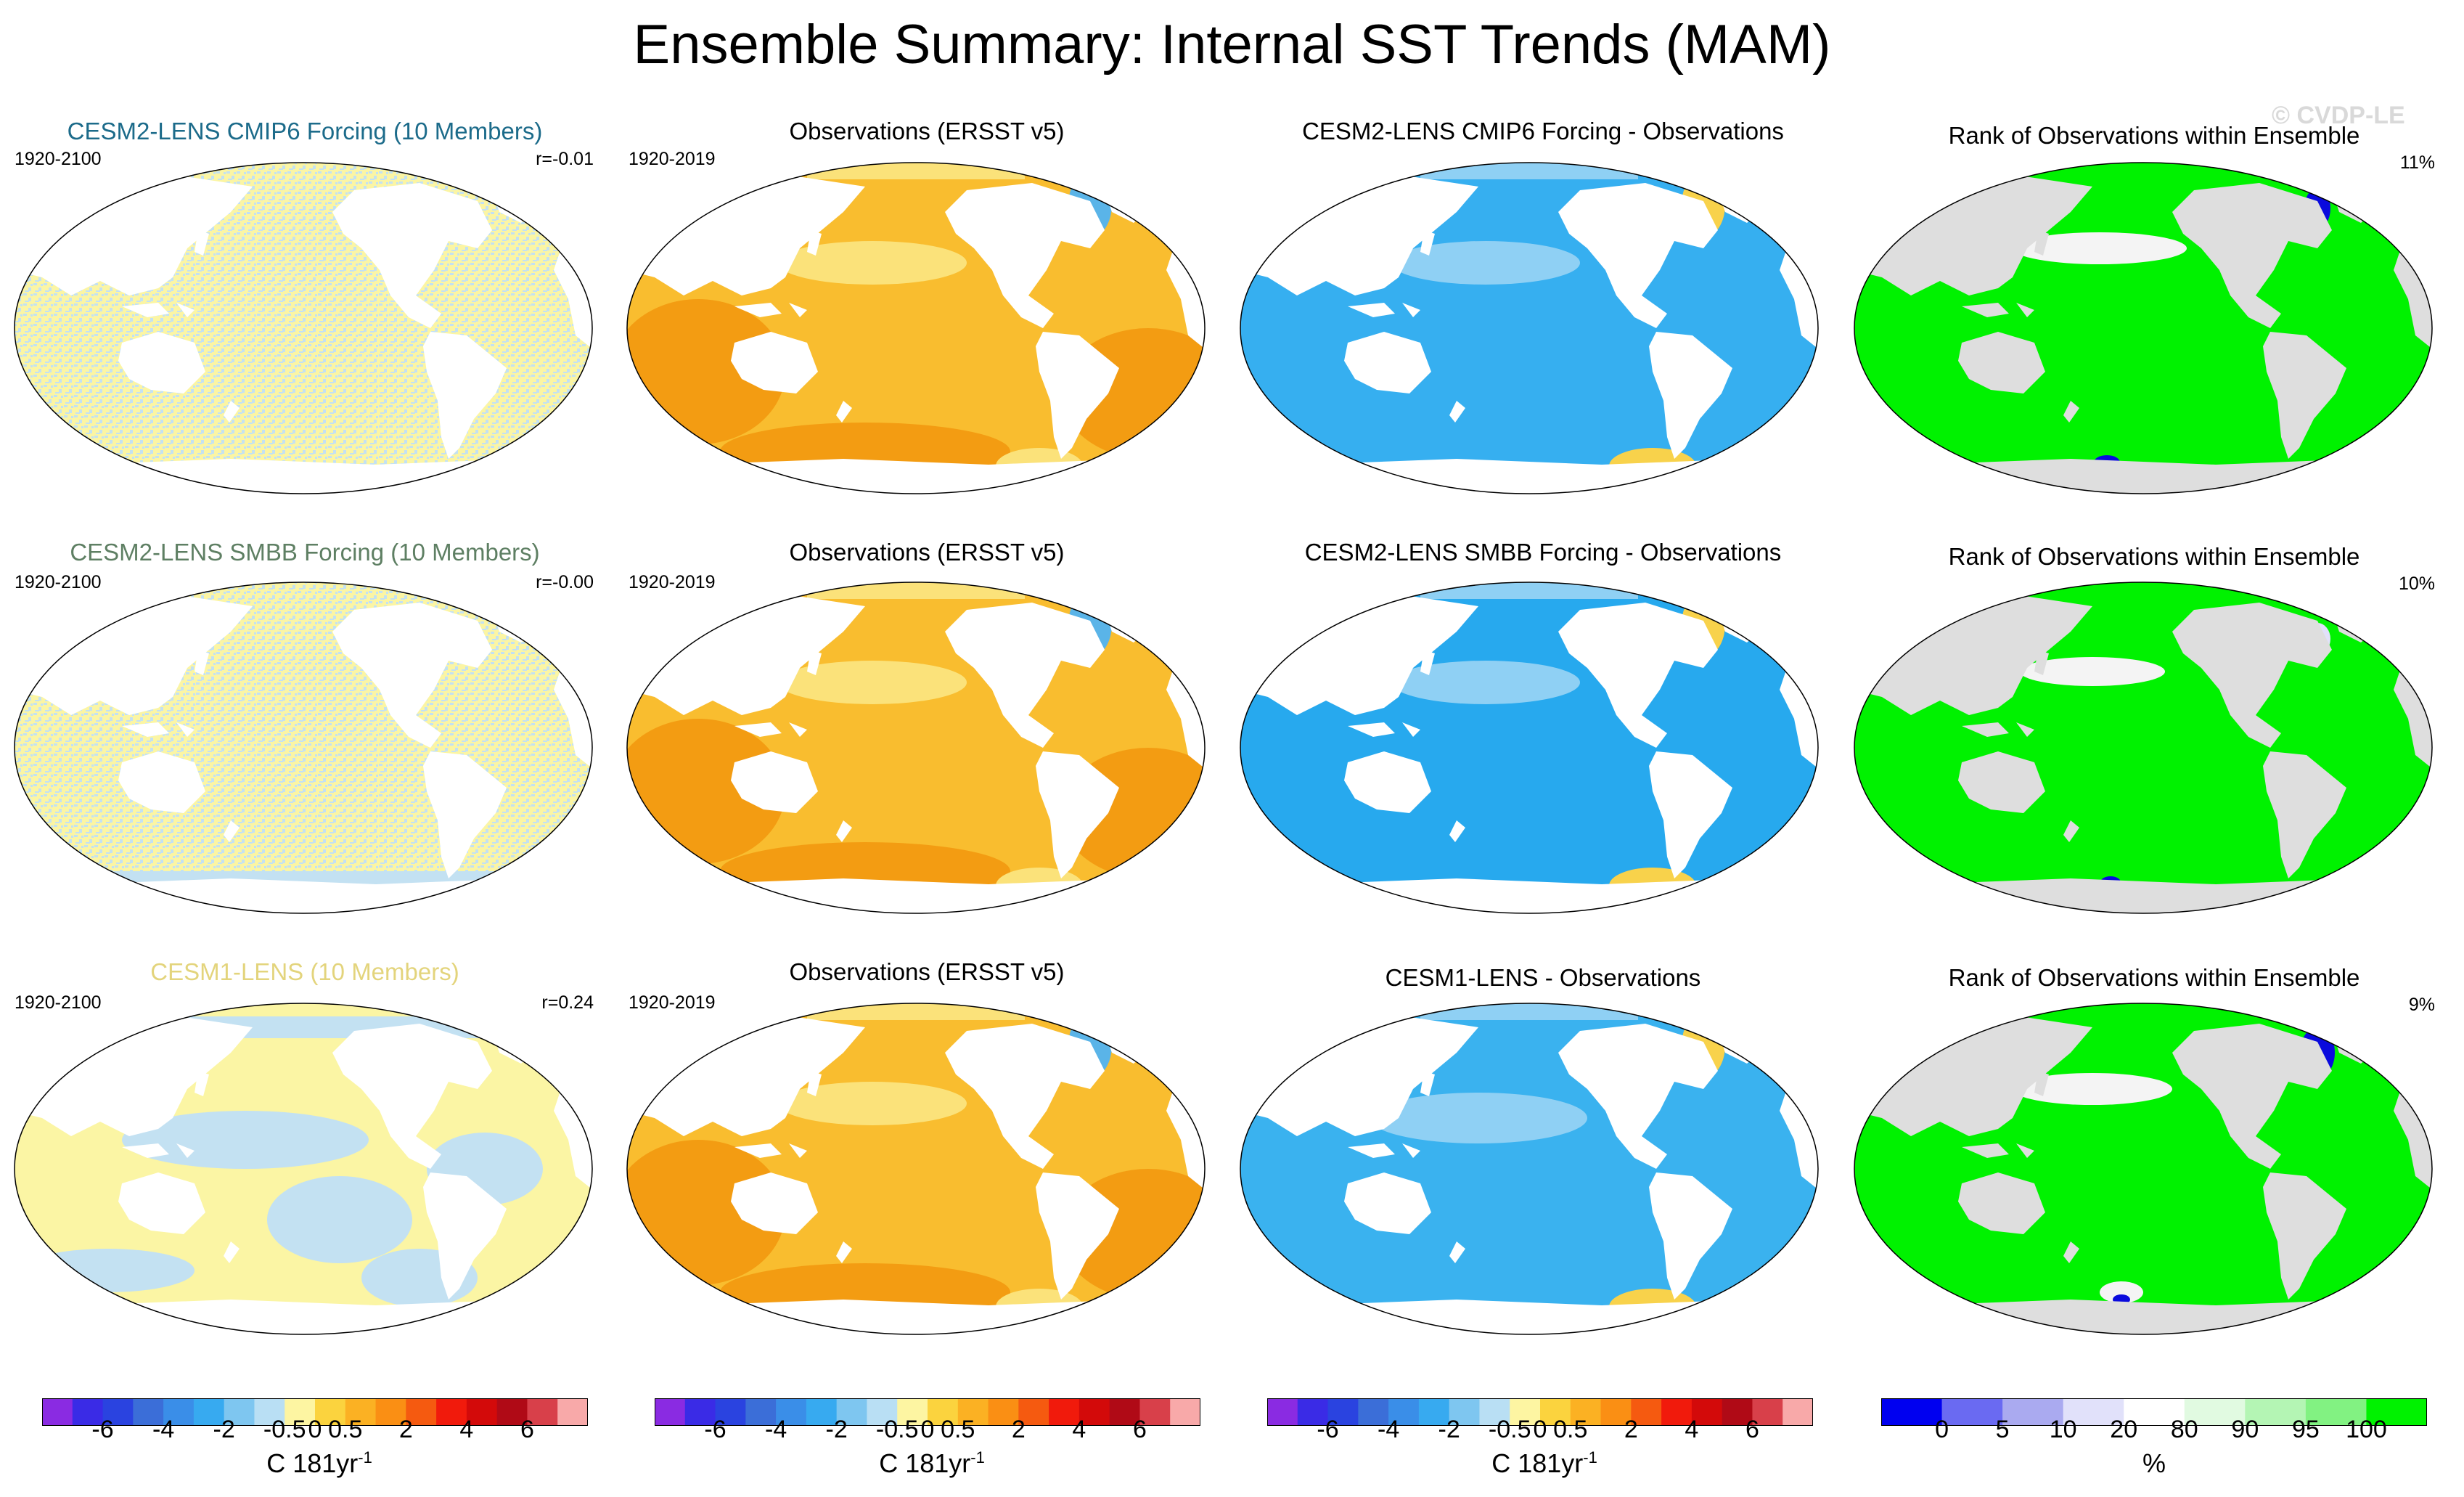 The width and height of the screenshot is (2464, 1497). What do you see at coordinates (2143, 1169) in the screenshot?
I see `map-rank-row3` at bounding box center [2143, 1169].